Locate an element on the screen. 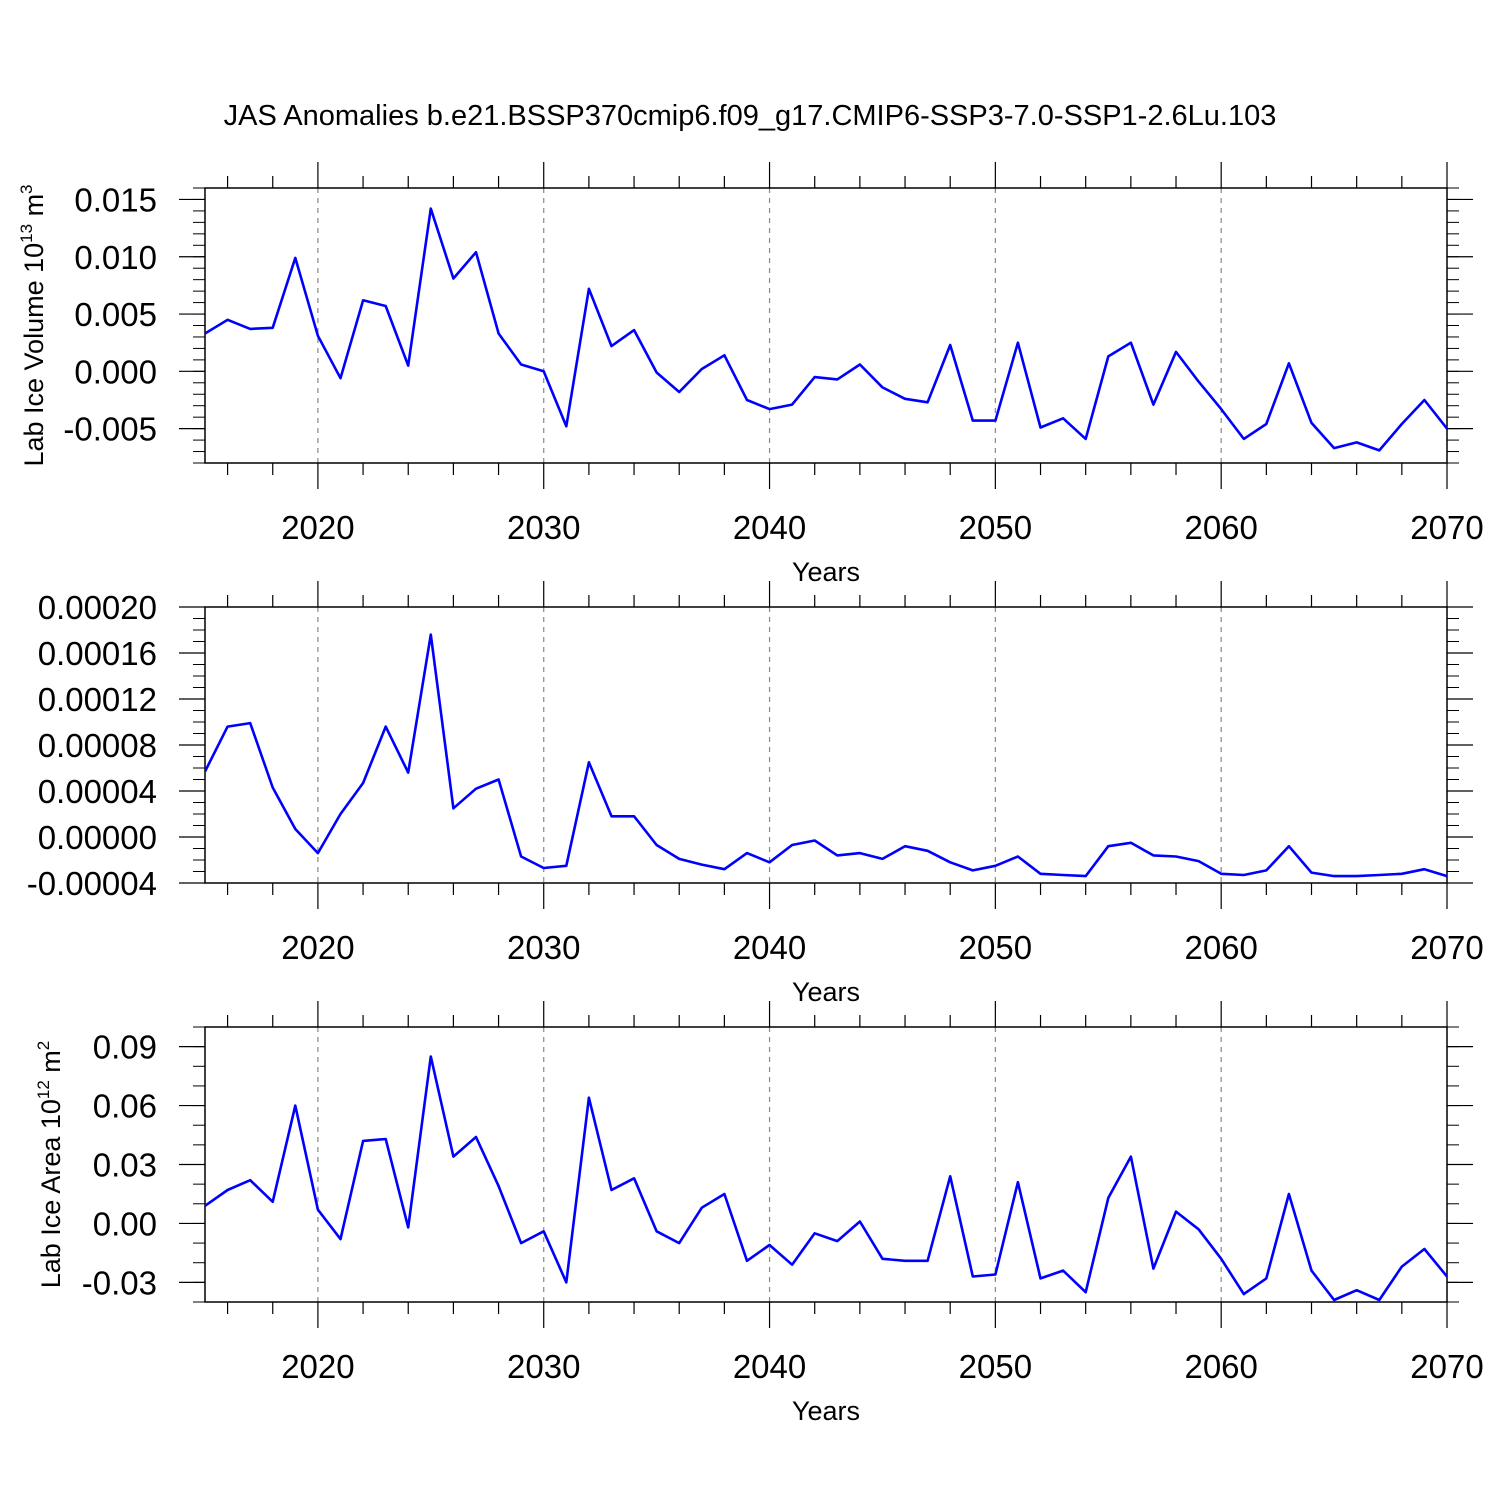  y-tick-label: 0.005 is located at coordinates (115, 314).